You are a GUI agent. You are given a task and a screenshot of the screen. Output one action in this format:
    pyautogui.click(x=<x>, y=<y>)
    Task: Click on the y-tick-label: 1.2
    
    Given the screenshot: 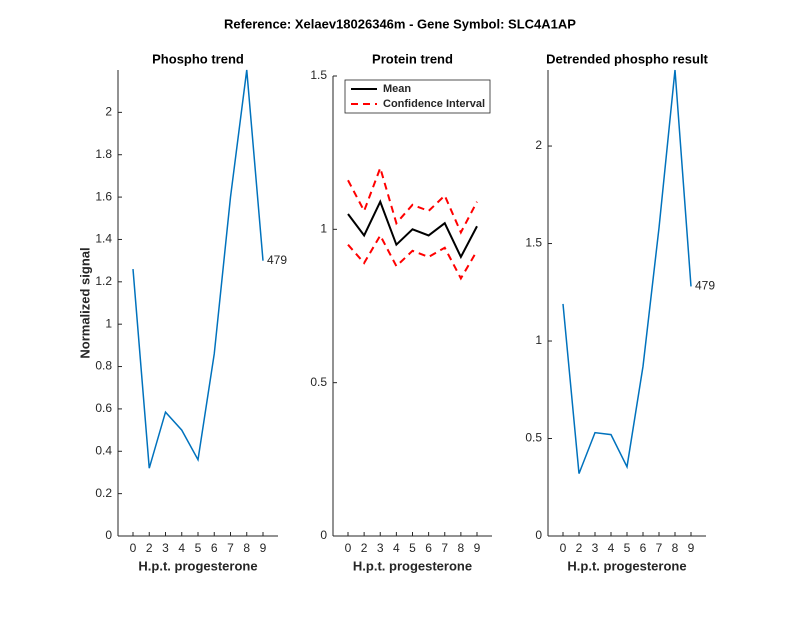 What is the action you would take?
    pyautogui.click(x=103, y=281)
    